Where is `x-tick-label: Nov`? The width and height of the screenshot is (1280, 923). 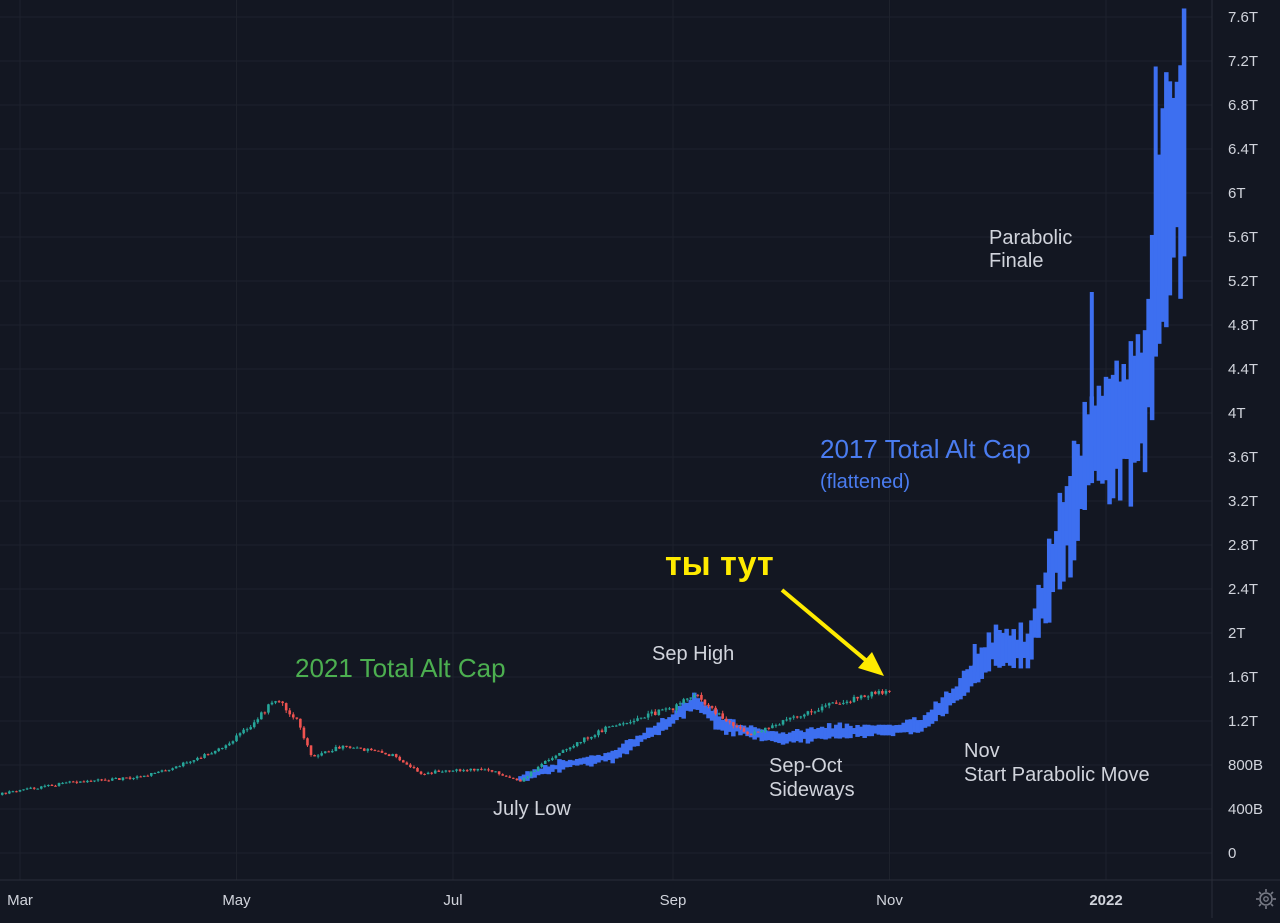
x-tick-label: Nov is located at coordinates (889, 900).